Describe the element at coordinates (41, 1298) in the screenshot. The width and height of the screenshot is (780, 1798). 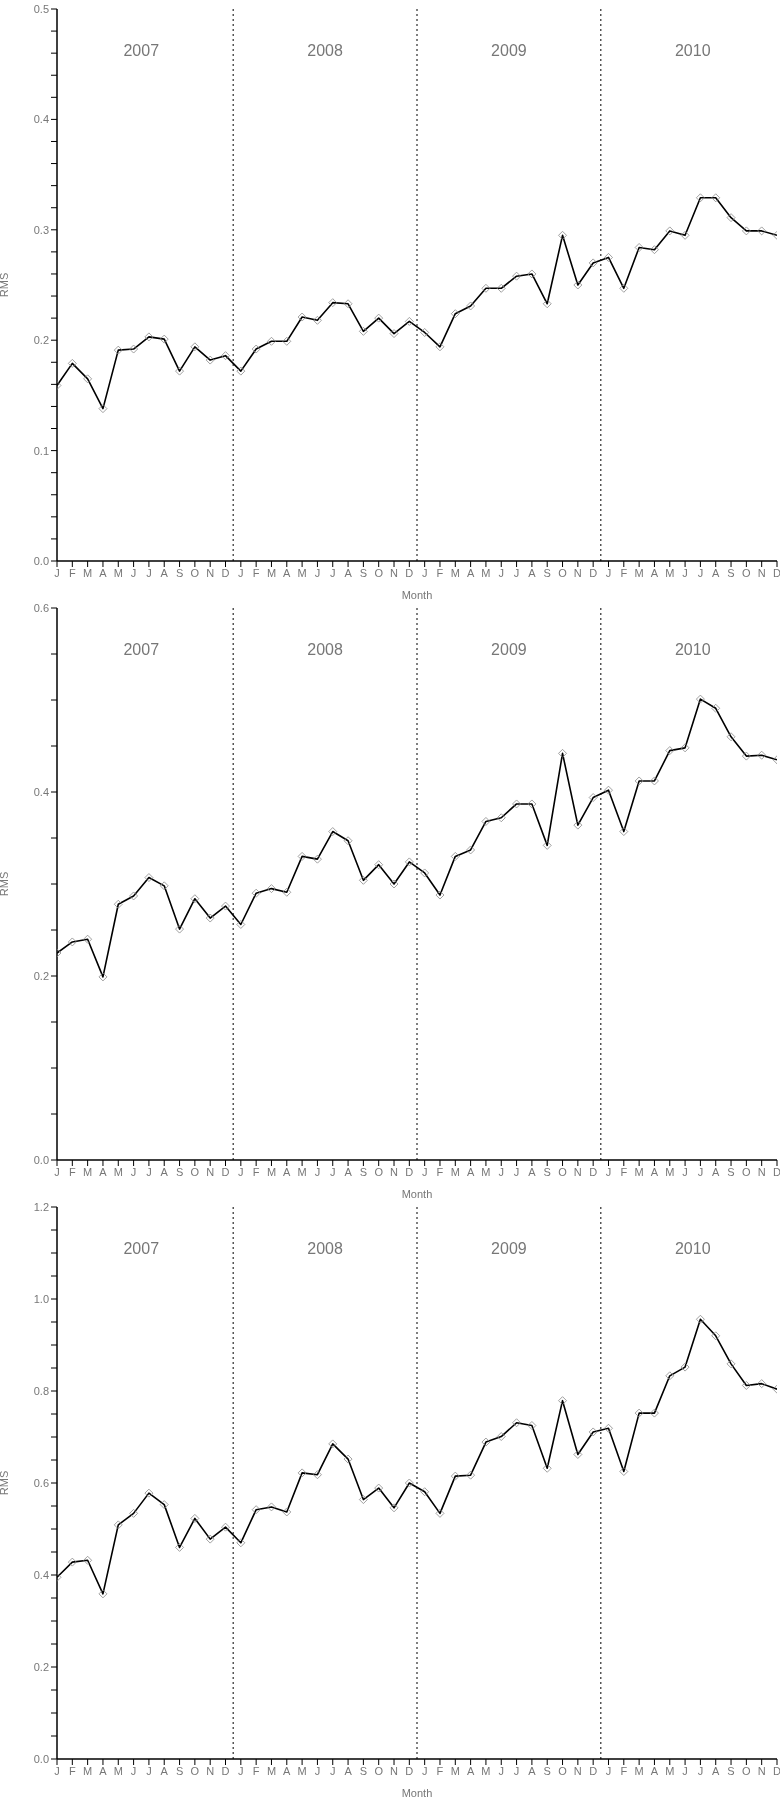
I see `y-tick-label: 1.0` at that location.